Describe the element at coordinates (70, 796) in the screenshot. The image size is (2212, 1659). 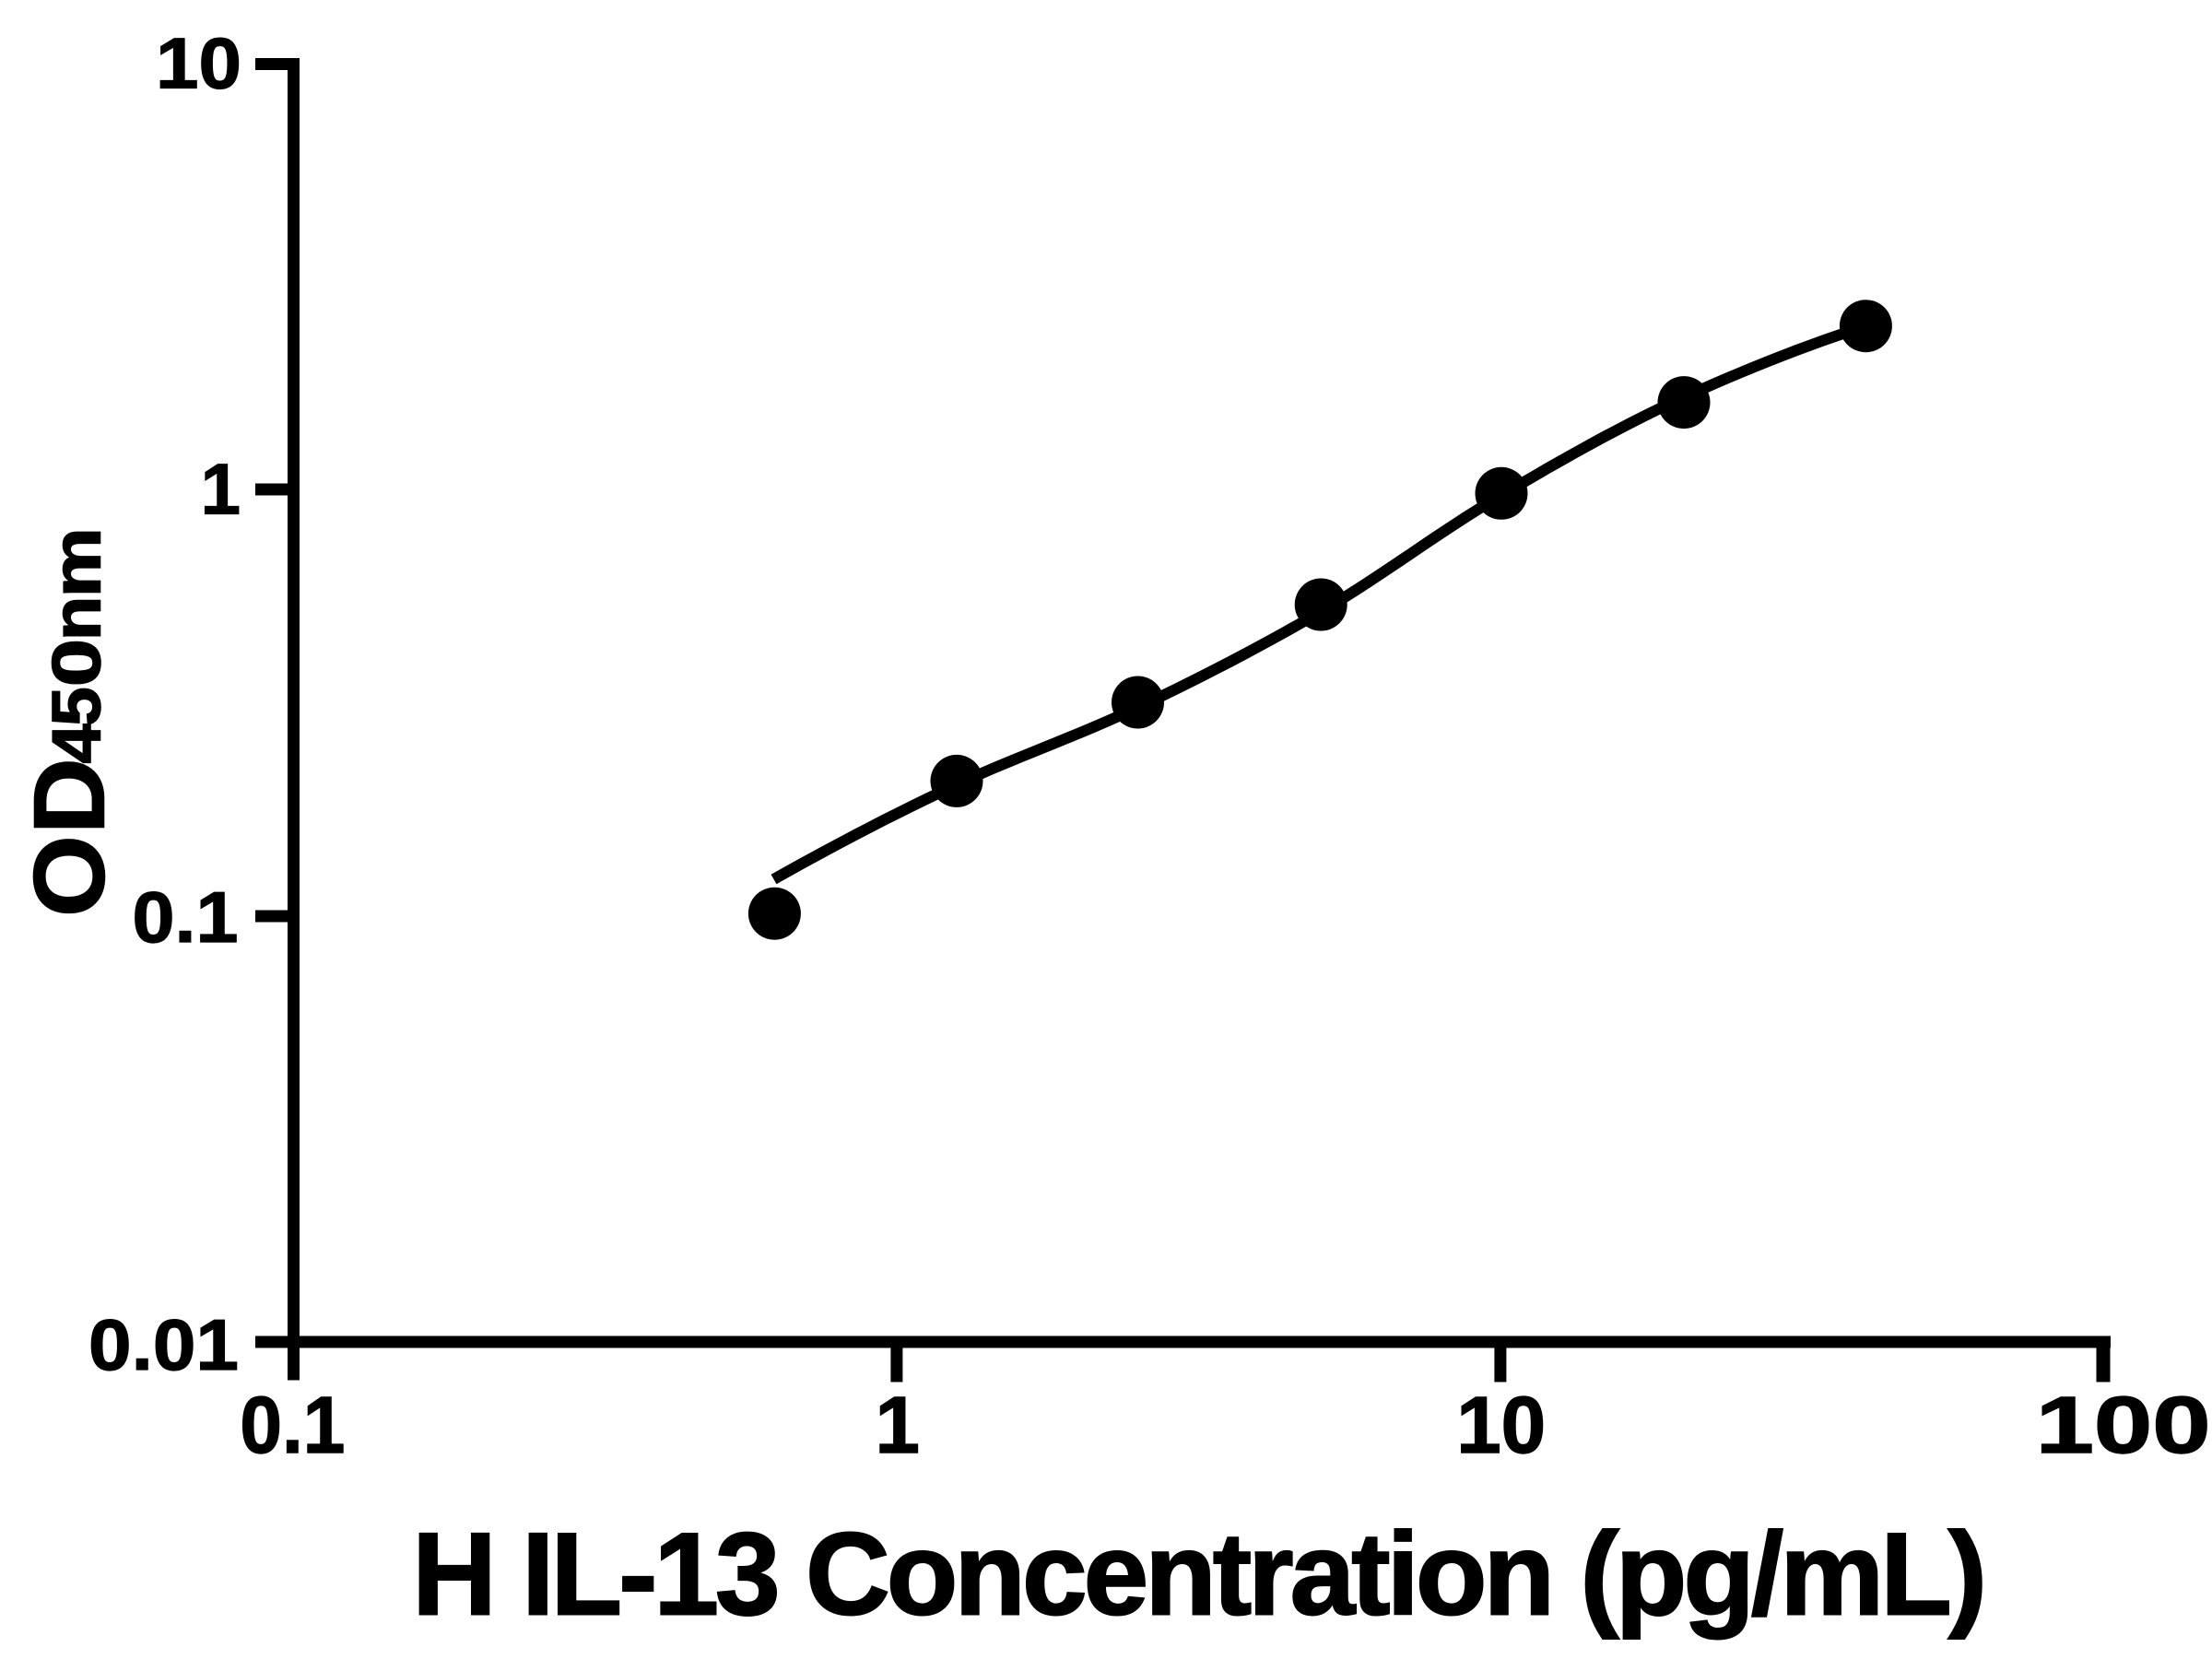
I see `svg-text: D` at that location.